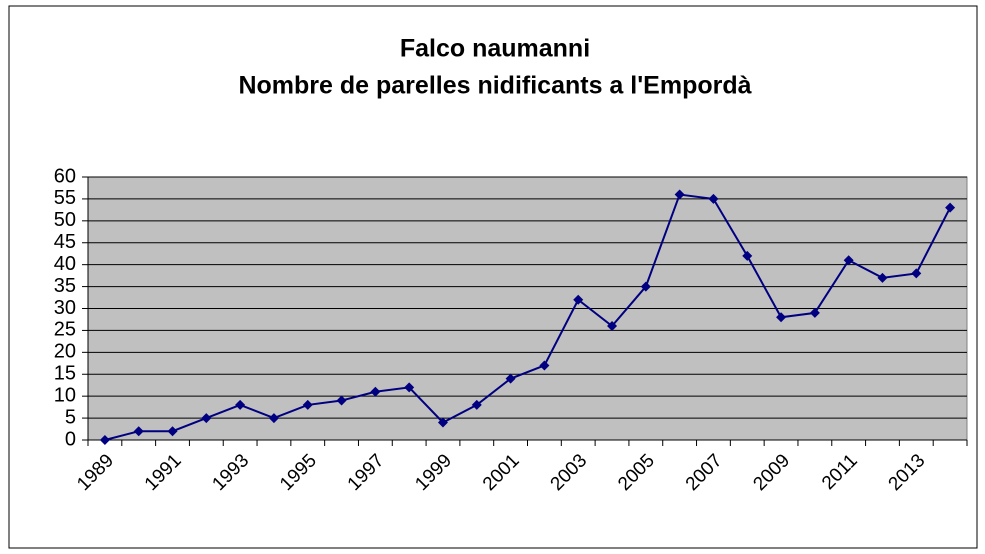 The width and height of the screenshot is (985, 554). I want to click on y-tick-label: 50, so click(65, 220).